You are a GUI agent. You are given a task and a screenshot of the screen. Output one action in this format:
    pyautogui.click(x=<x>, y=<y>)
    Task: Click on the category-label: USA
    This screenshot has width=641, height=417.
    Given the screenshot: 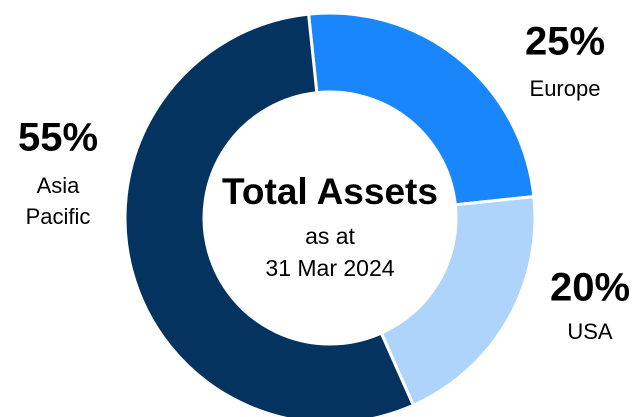 What is the action you would take?
    pyautogui.click(x=590, y=331)
    